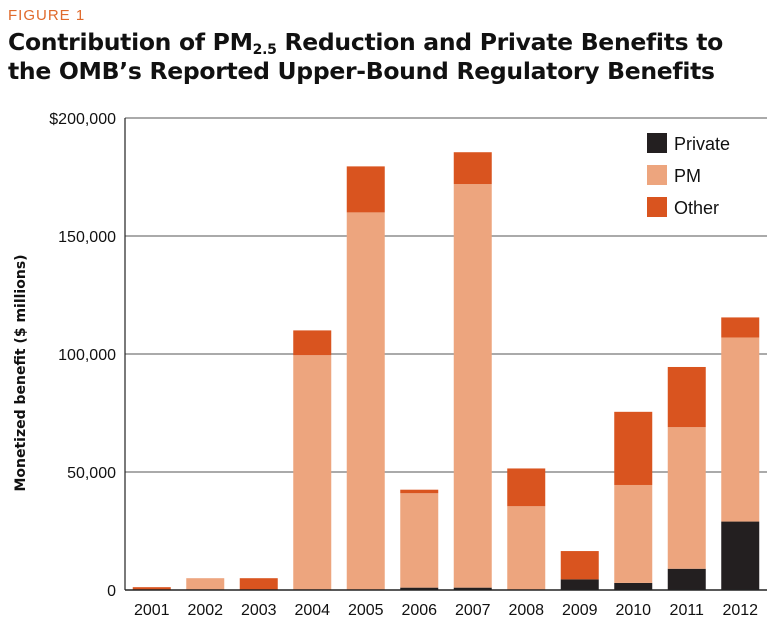 Image resolution: width=778 pixels, height=642 pixels. What do you see at coordinates (686, 498) in the screenshot?
I see `bar-pm-2011` at bounding box center [686, 498].